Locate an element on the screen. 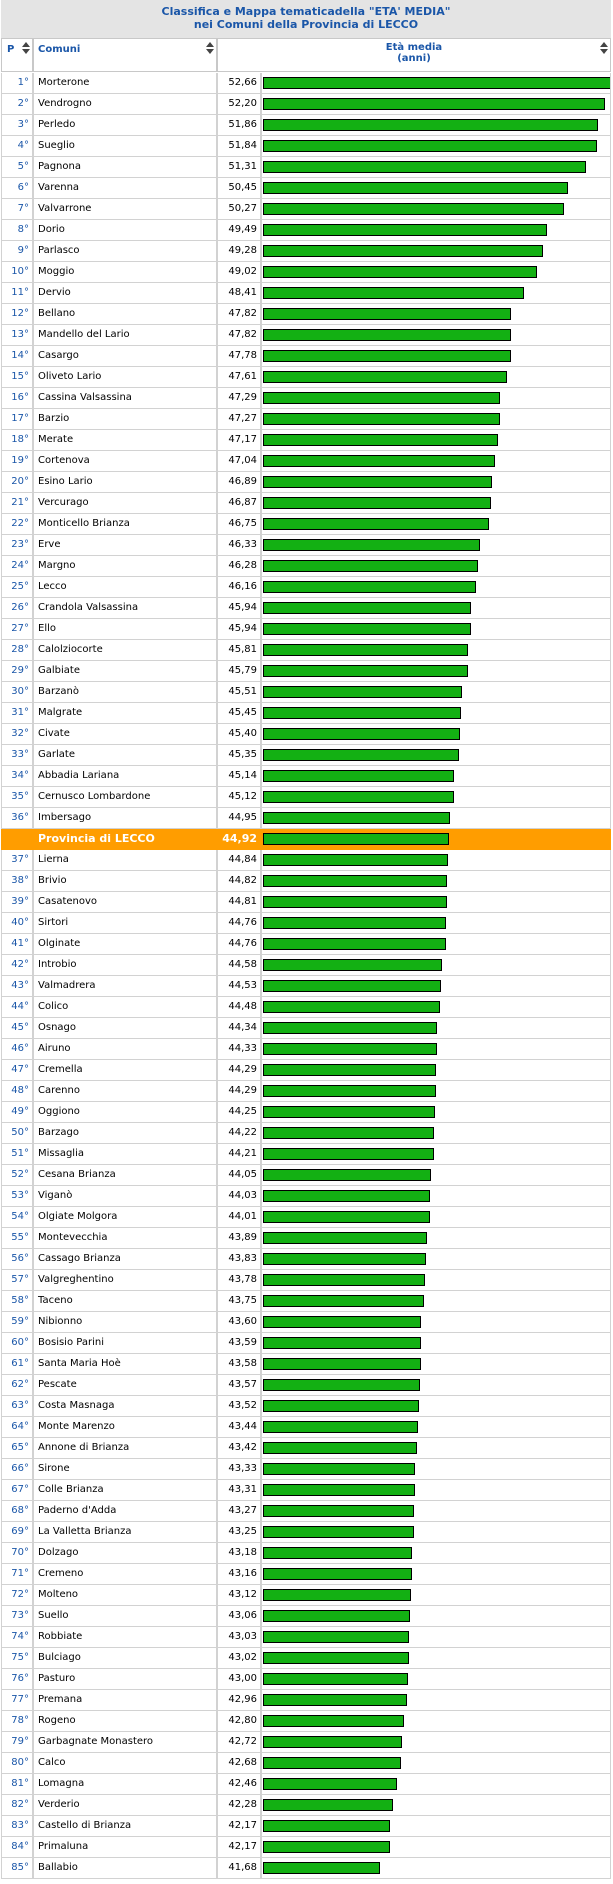 The height and width of the screenshot is (1884, 613). table-row: 10° Moggio 49,02 is located at coordinates (306, 272).